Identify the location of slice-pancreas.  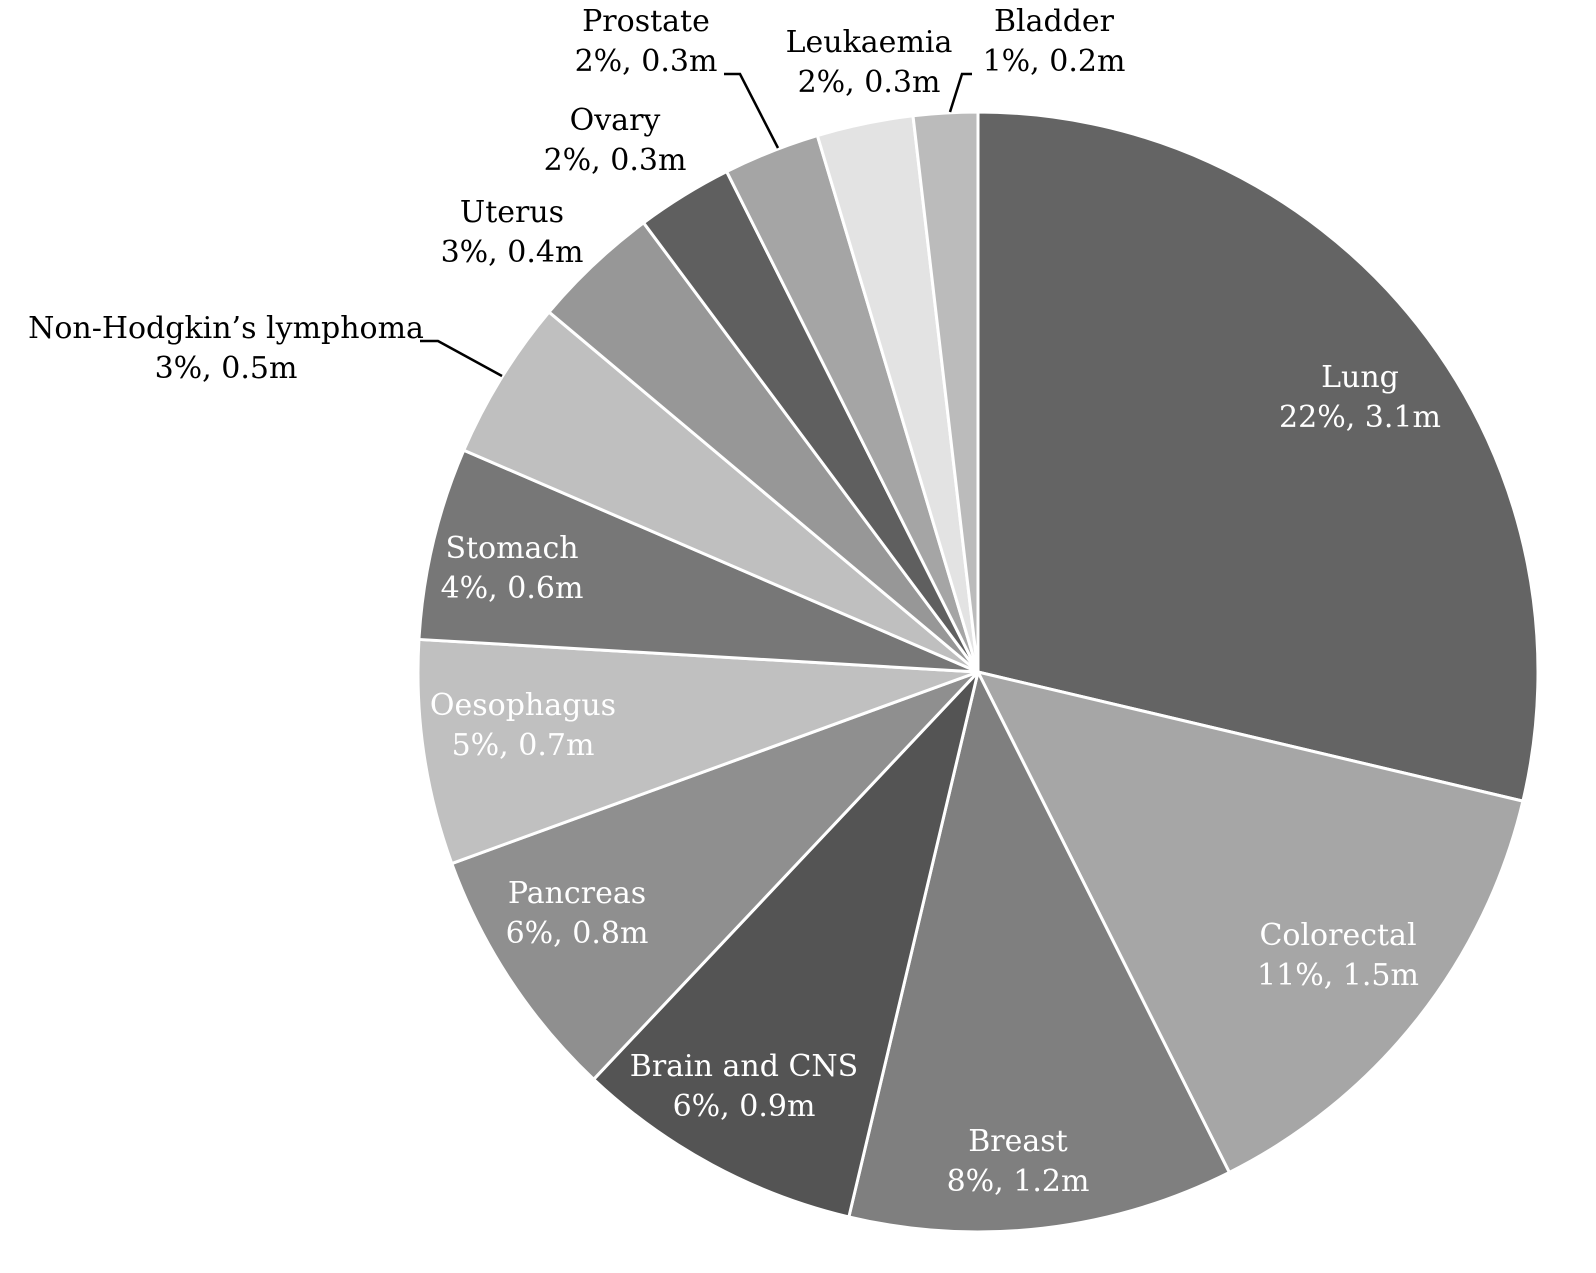
(715, 875).